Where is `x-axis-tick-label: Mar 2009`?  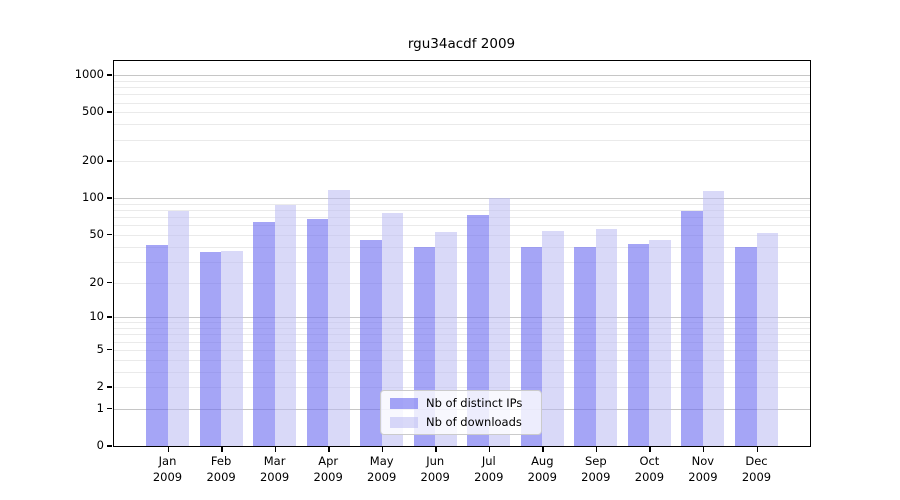
x-axis-tick-label: Mar 2009 is located at coordinates (275, 469).